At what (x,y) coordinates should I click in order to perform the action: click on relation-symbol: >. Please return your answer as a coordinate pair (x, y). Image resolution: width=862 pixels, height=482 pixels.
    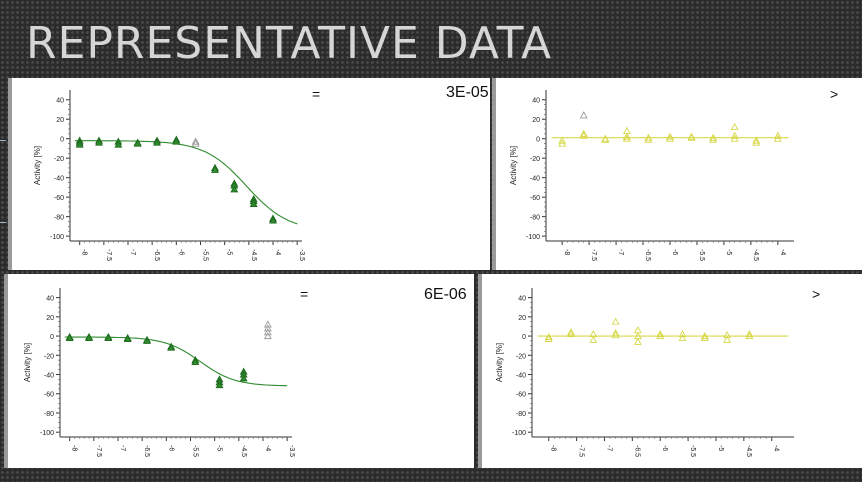
    Looking at the image, I should click on (816, 294).